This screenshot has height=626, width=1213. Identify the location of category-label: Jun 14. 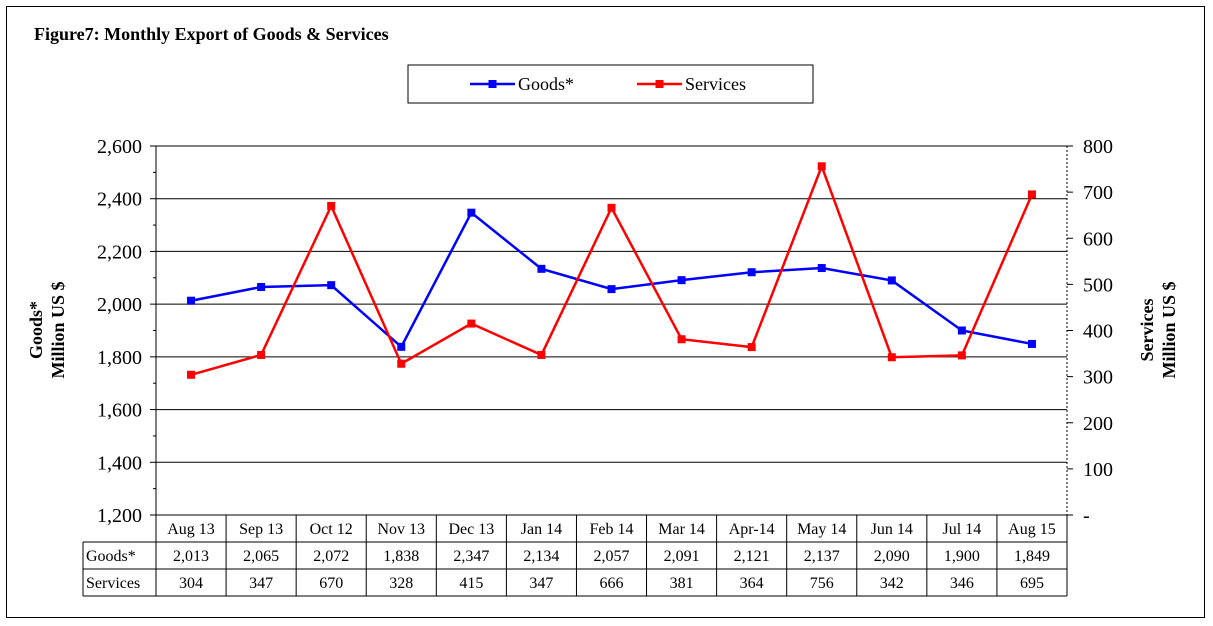
(892, 529).